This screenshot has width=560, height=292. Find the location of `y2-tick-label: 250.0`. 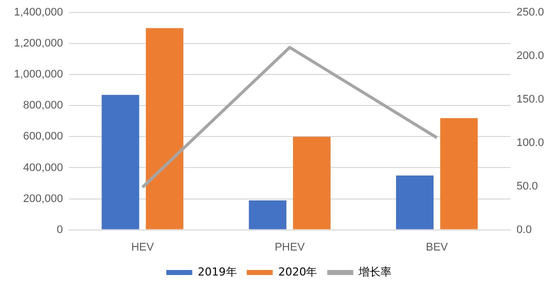

y2-tick-label: 250.0 is located at coordinates (530, 12).